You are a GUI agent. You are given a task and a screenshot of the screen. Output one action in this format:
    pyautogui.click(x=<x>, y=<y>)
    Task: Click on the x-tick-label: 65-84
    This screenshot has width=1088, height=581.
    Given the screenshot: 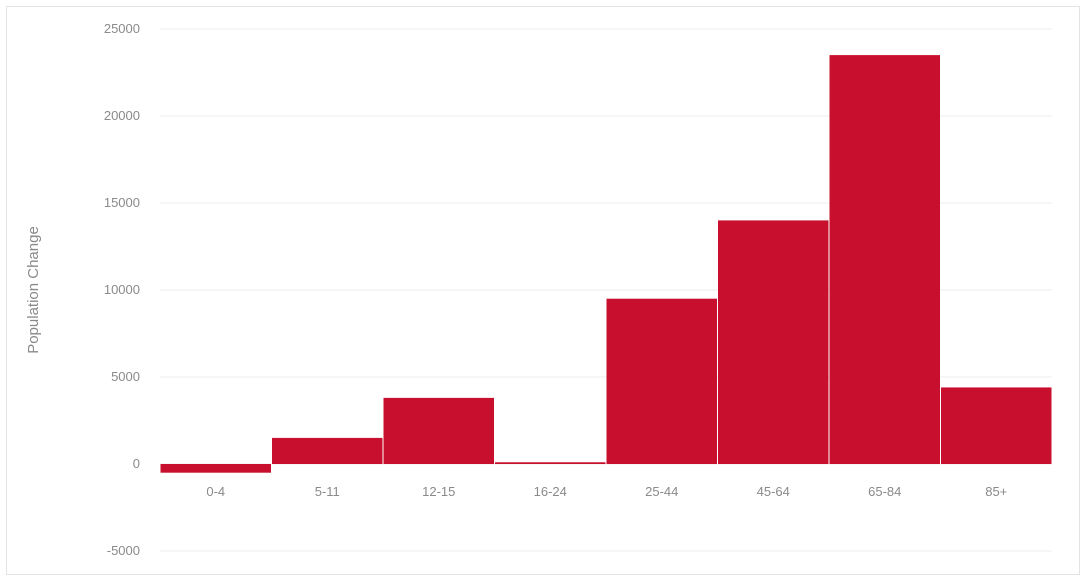 What is the action you would take?
    pyautogui.click(x=884, y=491)
    